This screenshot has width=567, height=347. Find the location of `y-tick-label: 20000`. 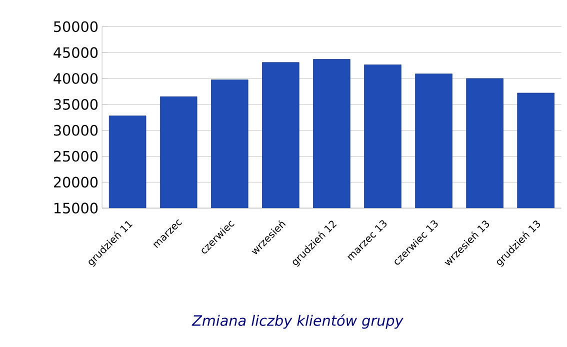

y-tick-label: 20000 is located at coordinates (76, 182).